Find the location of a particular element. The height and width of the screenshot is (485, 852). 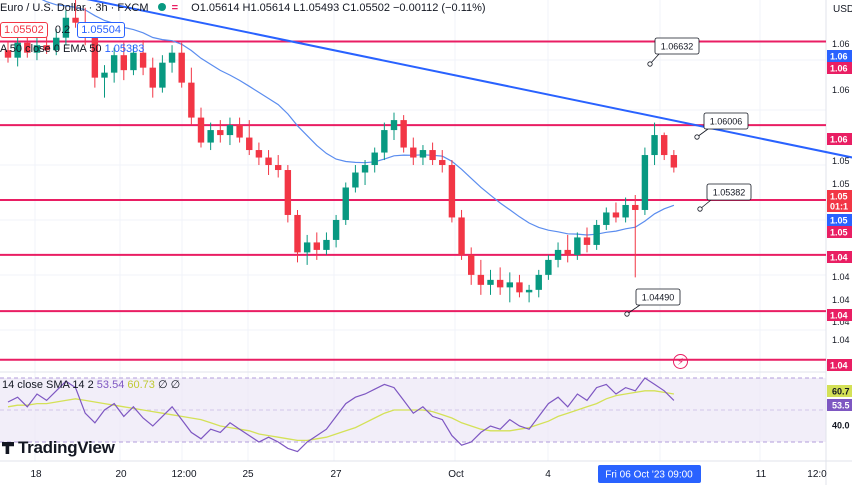

price-tag-label: 1.05 is located at coordinates (839, 233).